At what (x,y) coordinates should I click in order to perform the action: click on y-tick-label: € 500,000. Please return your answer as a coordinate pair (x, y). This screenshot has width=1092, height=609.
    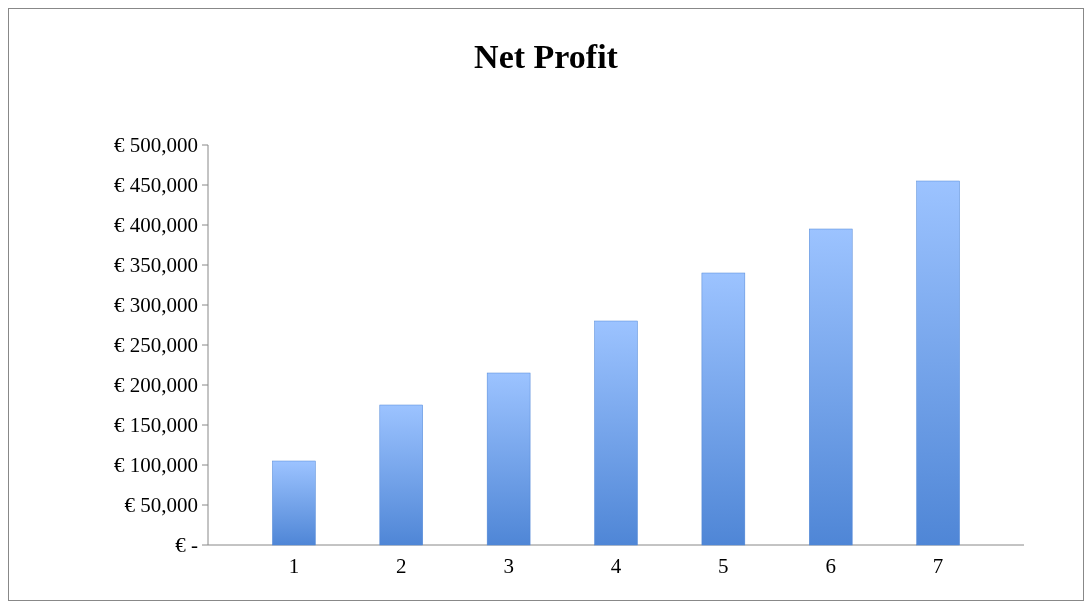
    Looking at the image, I should click on (156, 145).